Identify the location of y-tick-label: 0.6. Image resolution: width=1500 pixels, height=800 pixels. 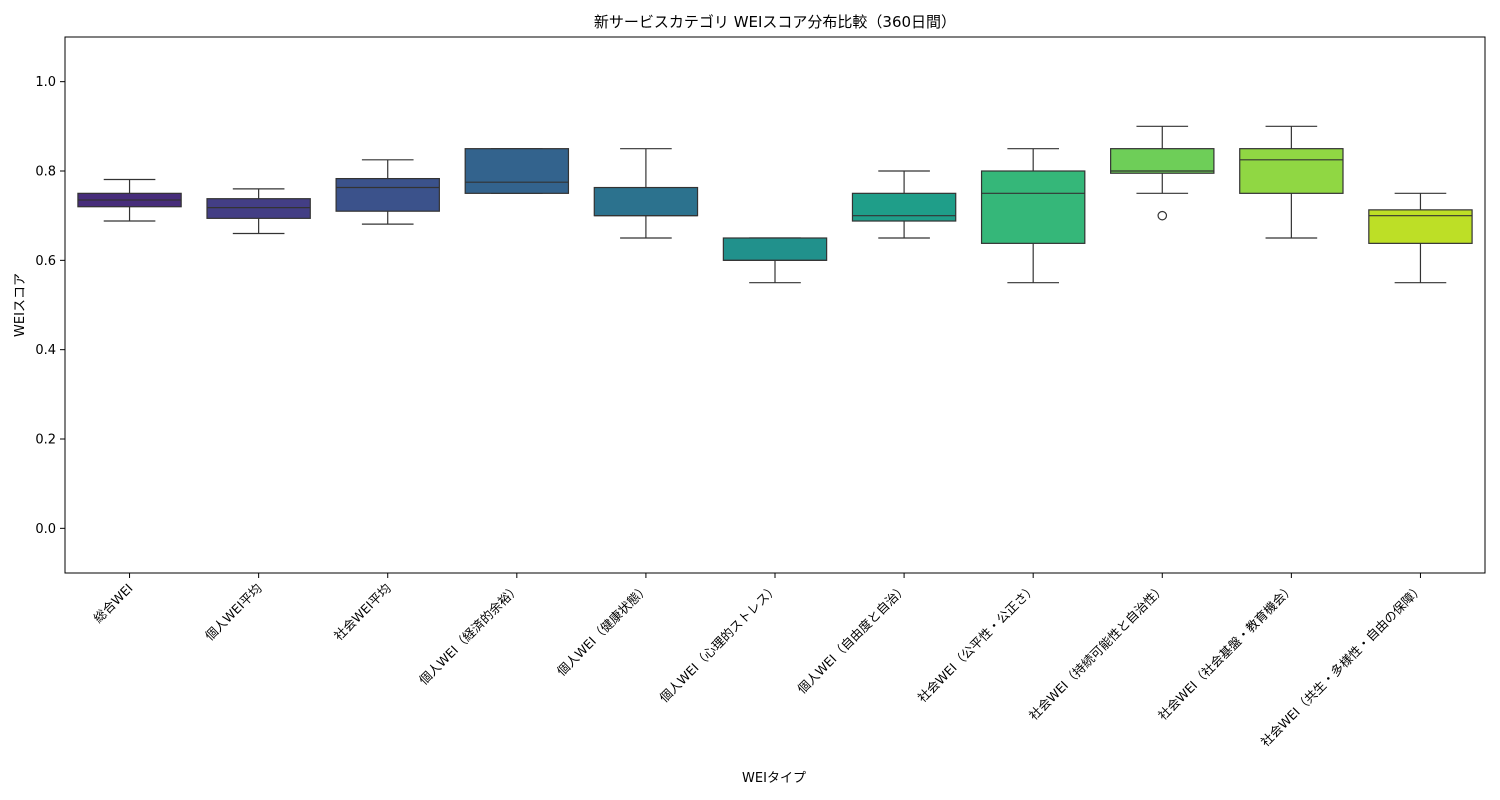
(45, 261).